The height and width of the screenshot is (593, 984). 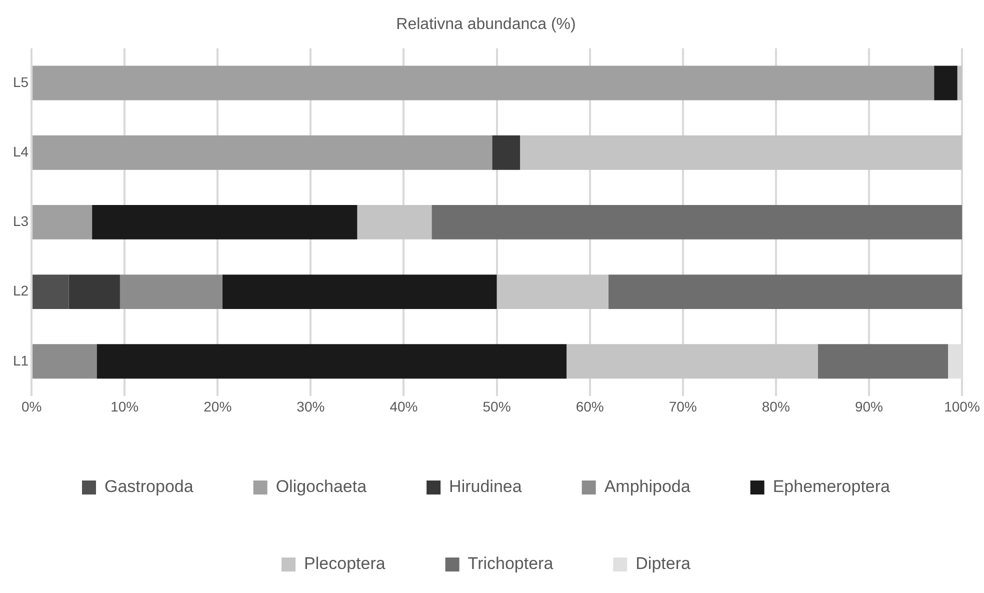 I want to click on legend-label: Gastropoda, so click(x=149, y=486).